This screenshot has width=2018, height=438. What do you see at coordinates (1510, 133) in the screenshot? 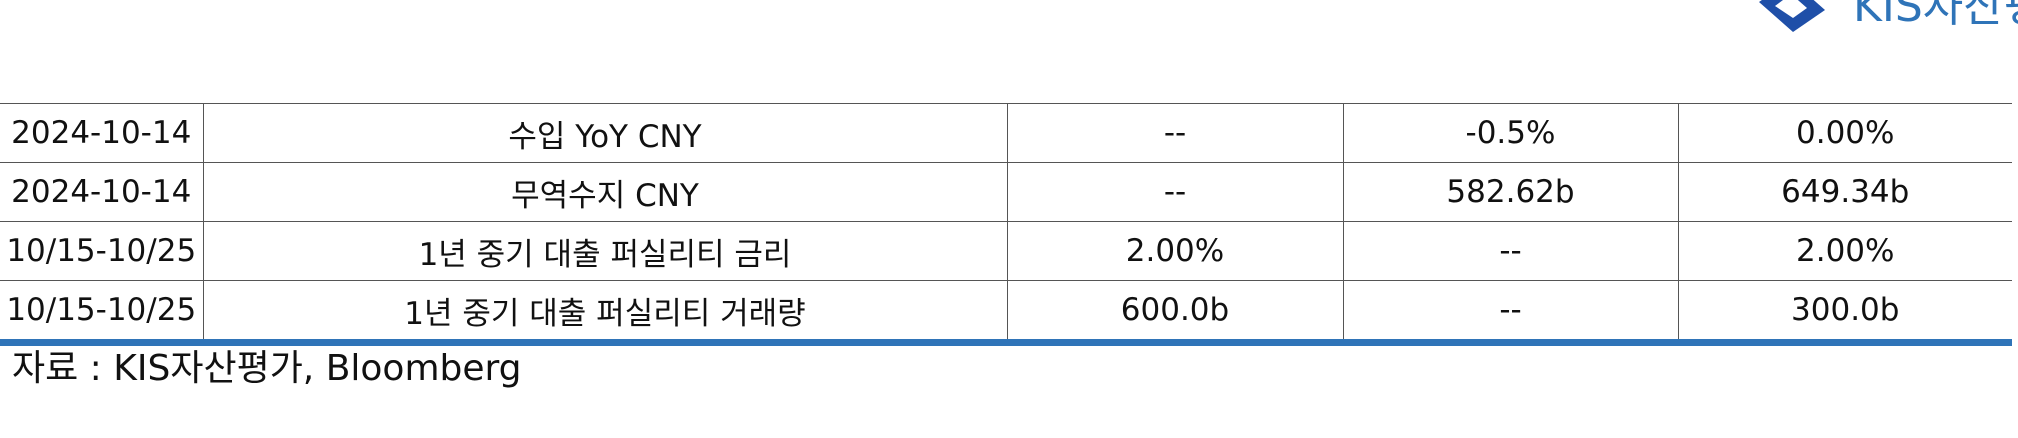
I see `value-cell: -0.5%` at bounding box center [1510, 133].